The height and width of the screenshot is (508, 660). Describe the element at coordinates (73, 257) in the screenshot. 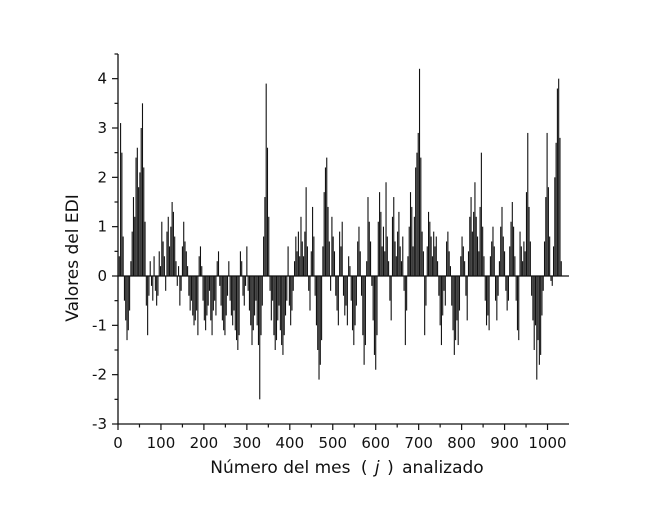

I see `y-axis-label: Valores del EDI` at that location.